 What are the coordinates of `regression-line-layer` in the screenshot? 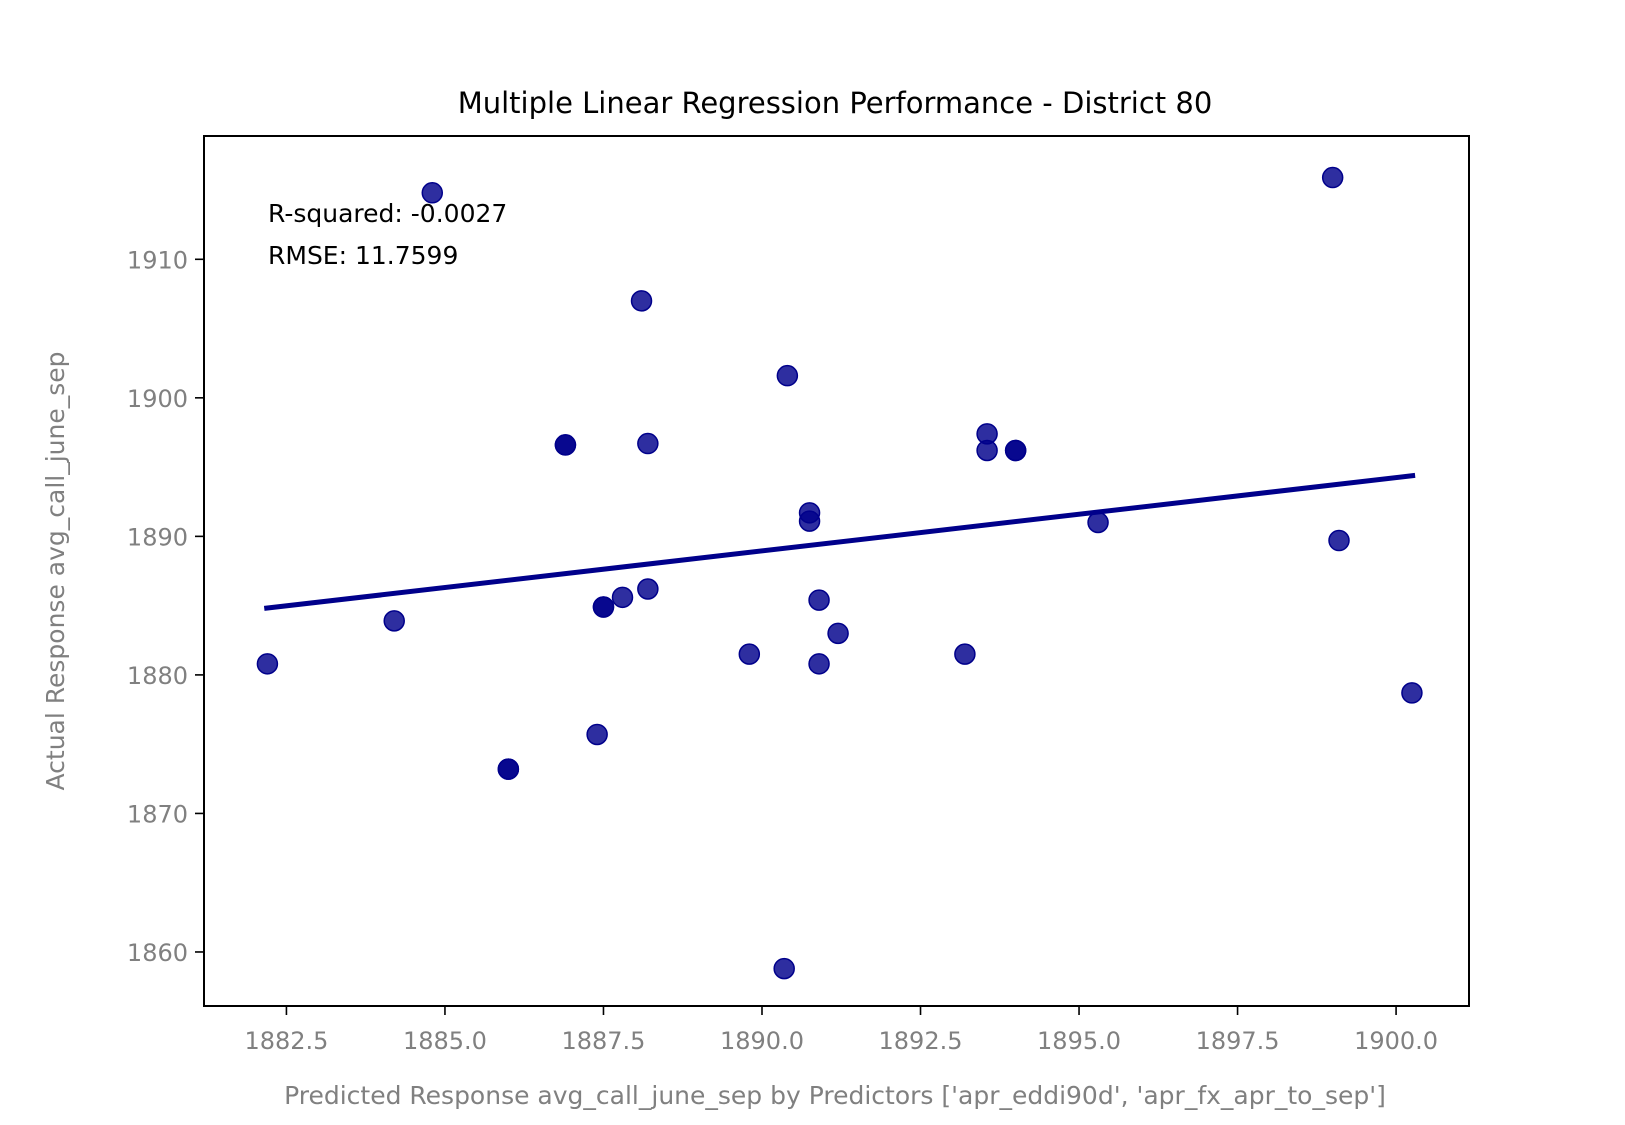 It's located at (839, 541).